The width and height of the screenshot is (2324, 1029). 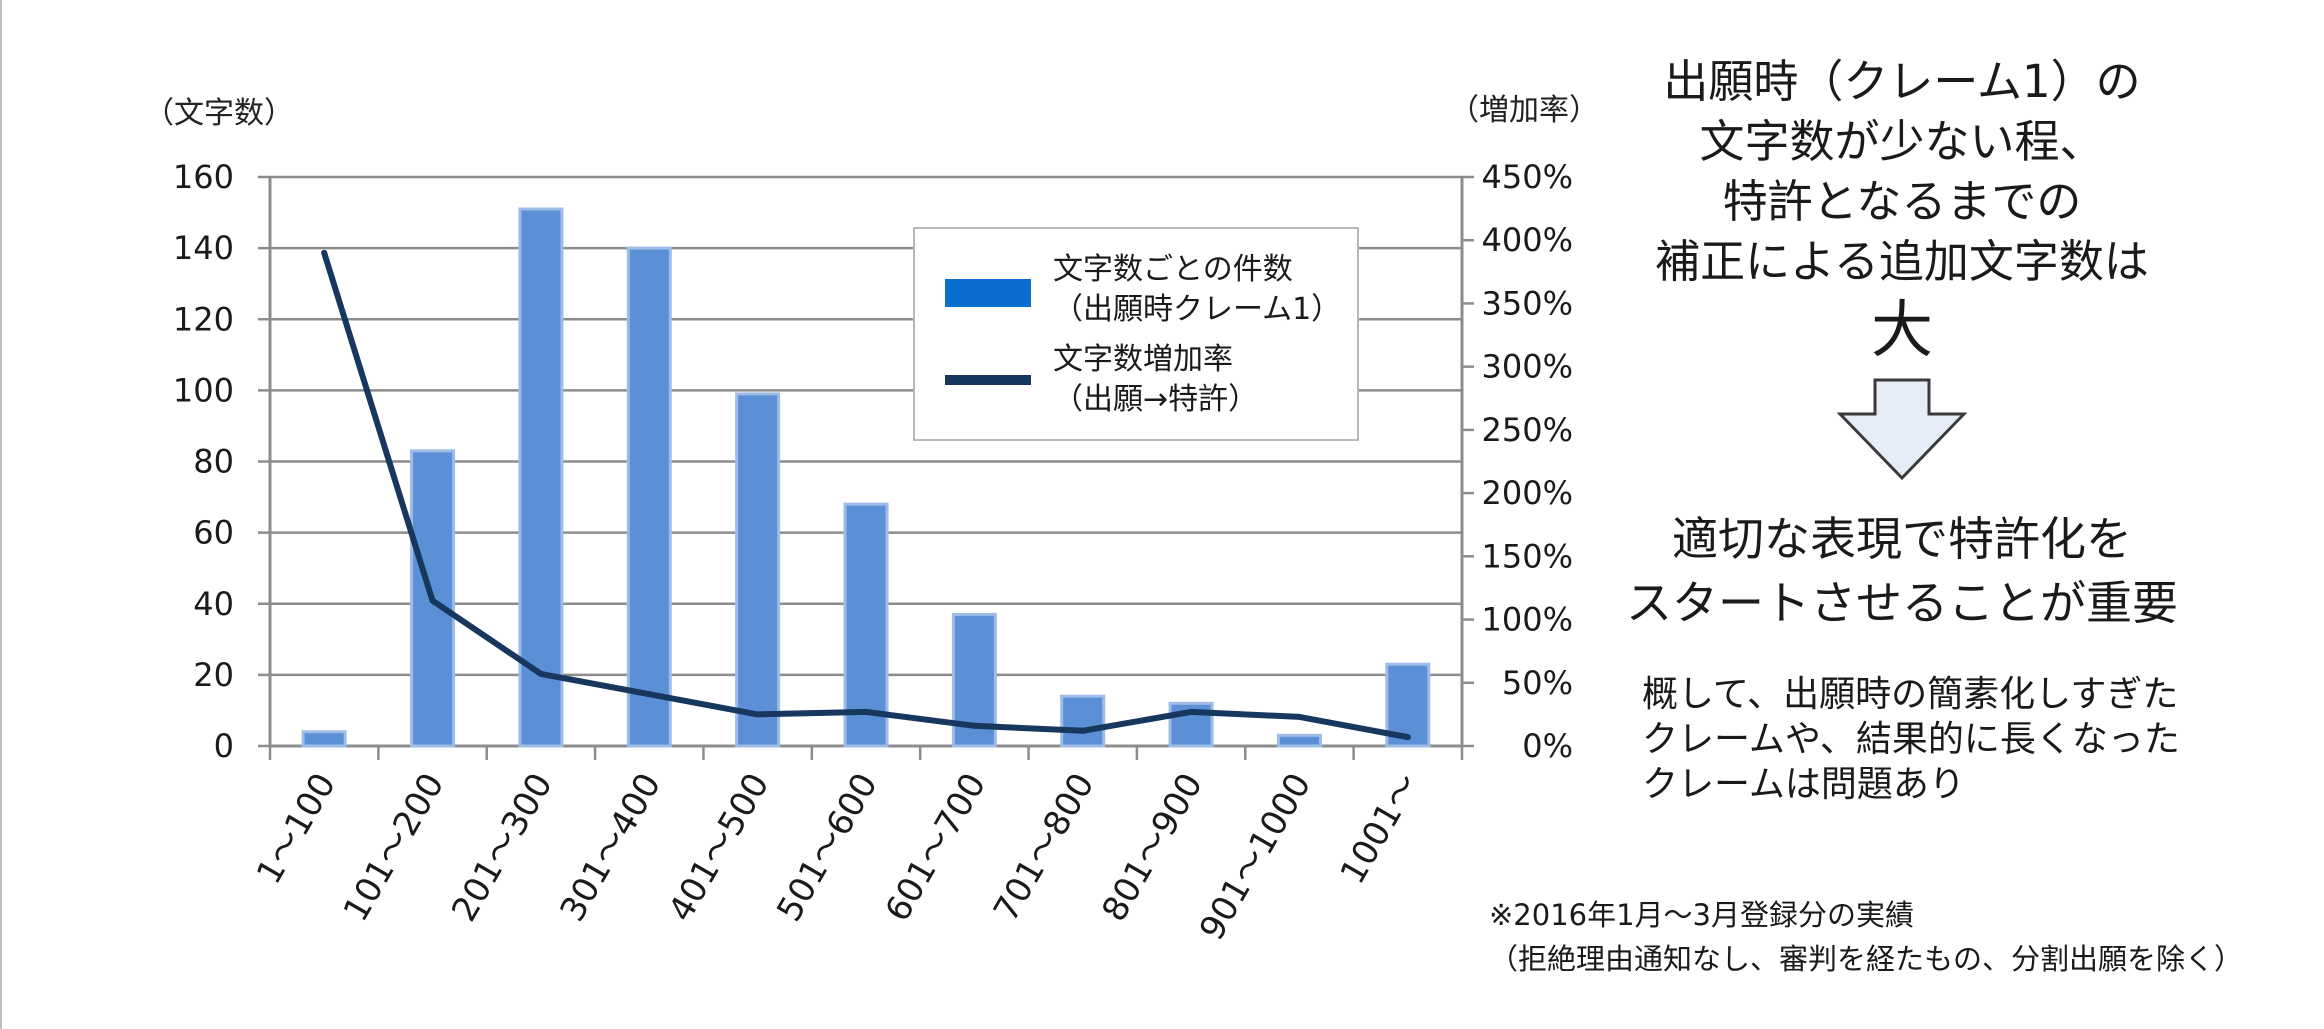 What do you see at coordinates (541, 477) in the screenshot?
I see `bar-201～300` at bounding box center [541, 477].